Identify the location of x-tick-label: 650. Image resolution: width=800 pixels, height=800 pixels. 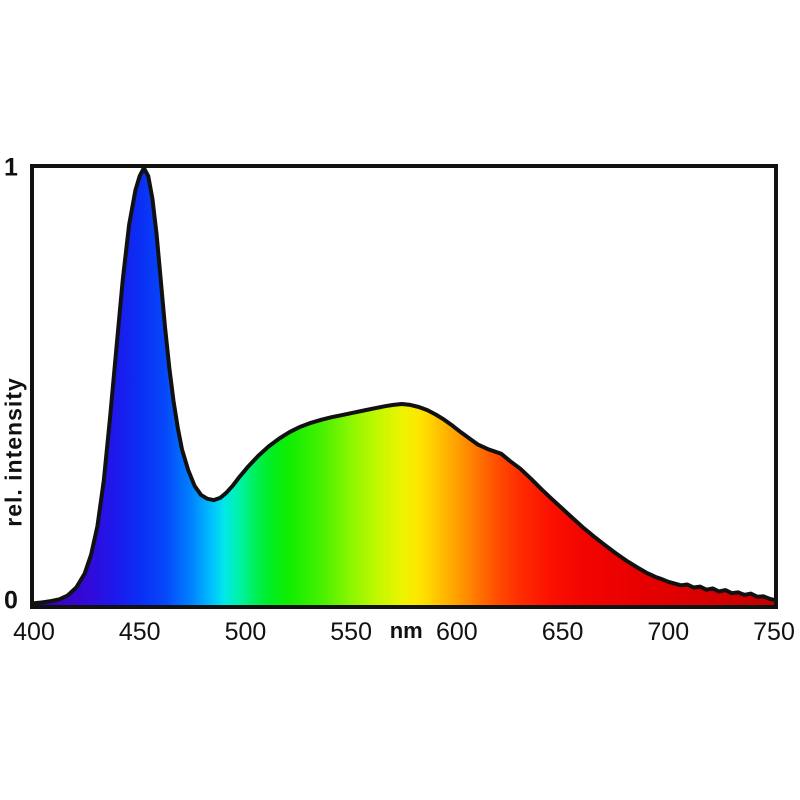
(562, 632).